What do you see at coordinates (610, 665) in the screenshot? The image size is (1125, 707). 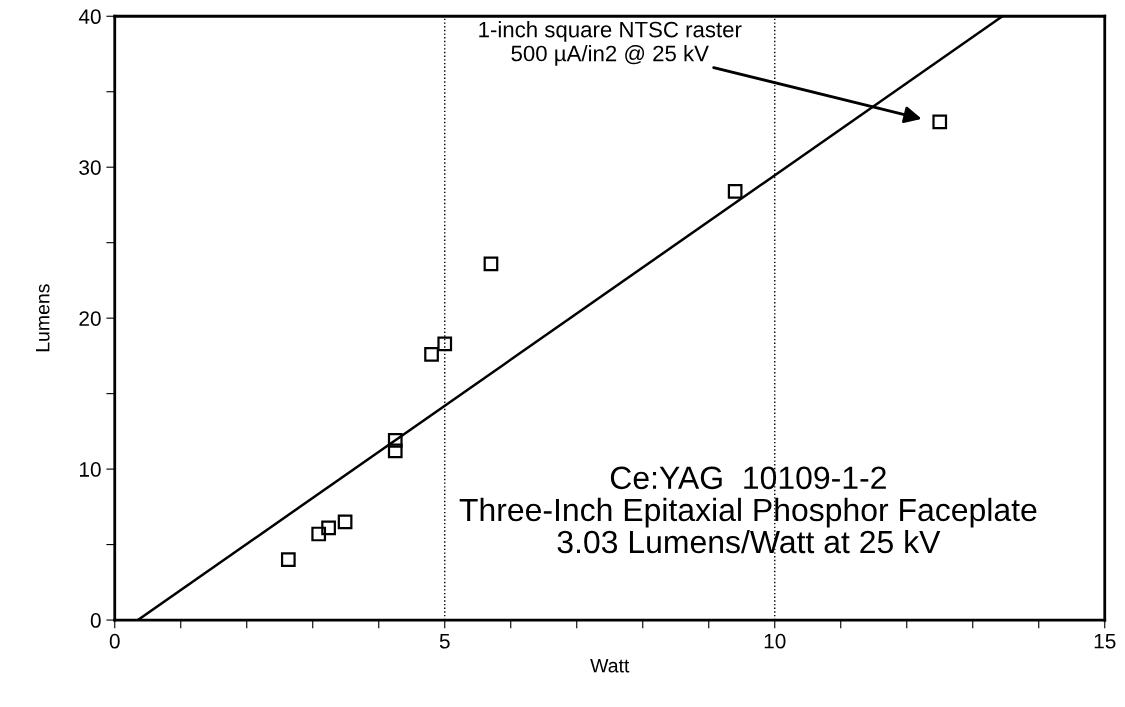 I see `x-axis-title: Watt` at bounding box center [610, 665].